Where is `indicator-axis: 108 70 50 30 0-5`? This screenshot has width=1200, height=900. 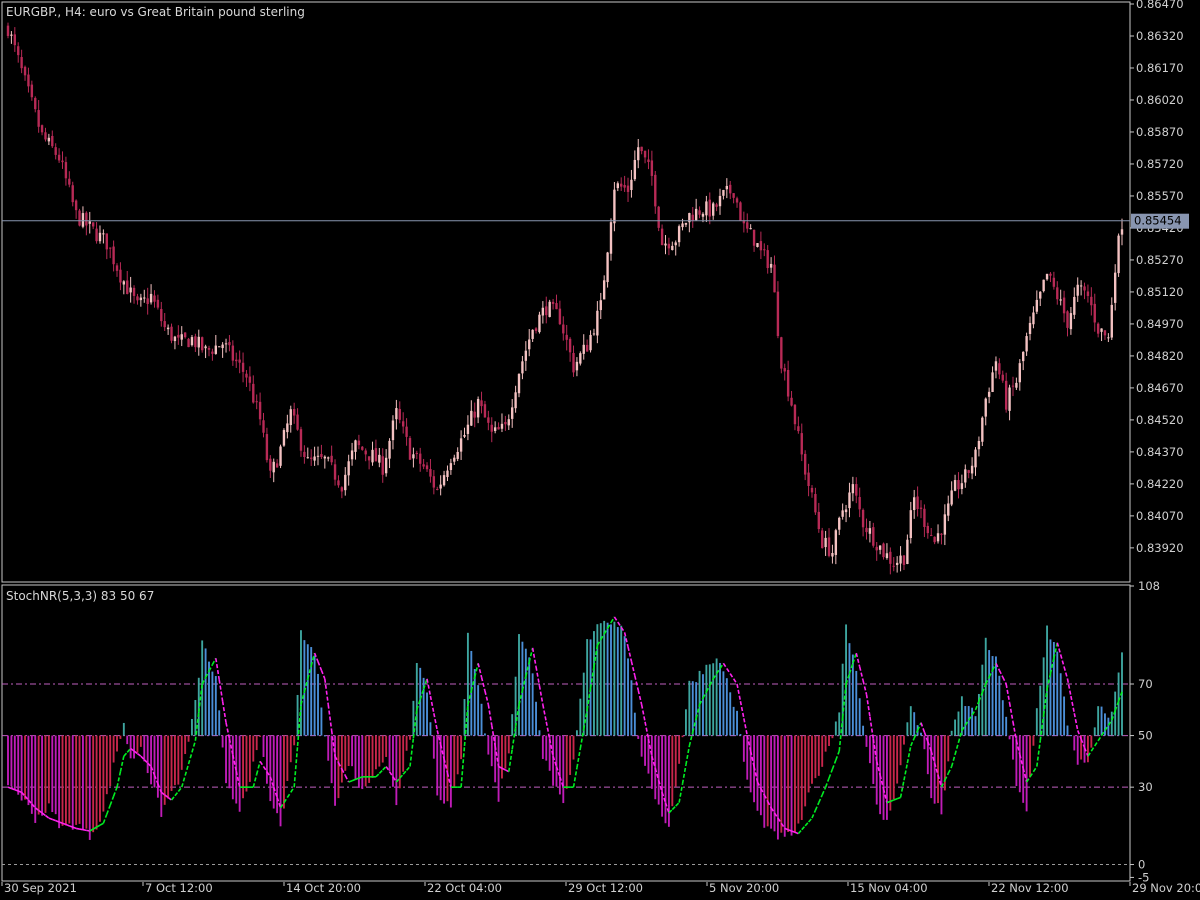
indicator-axis: 108 70 50 30 0-5 is located at coordinates (1145, 731).